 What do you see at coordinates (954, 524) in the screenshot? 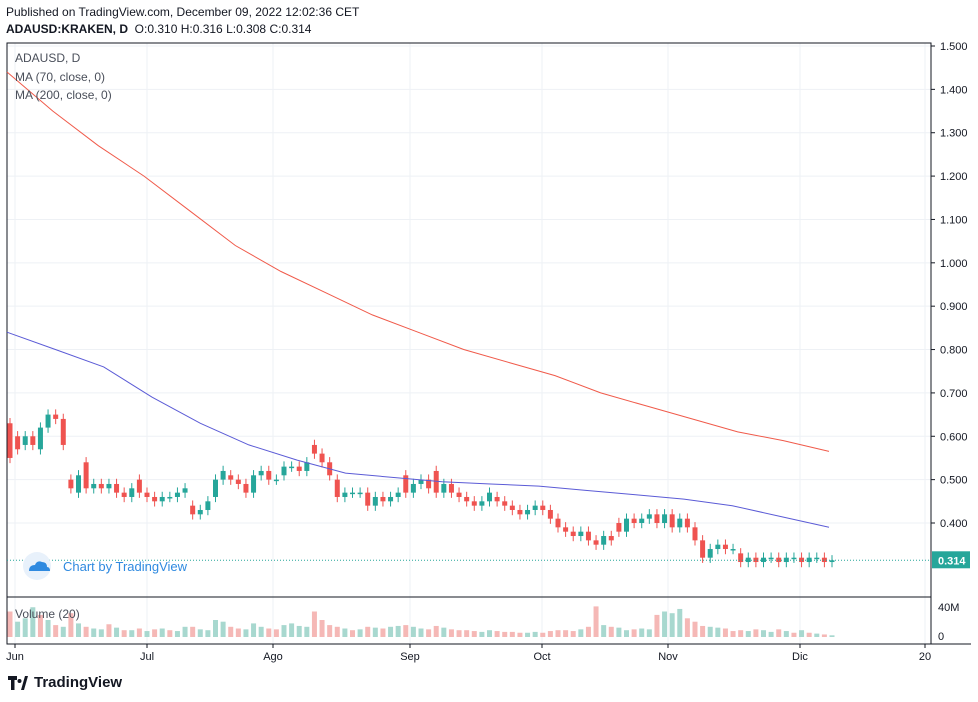
I see `y-tick-label: 0.400` at bounding box center [954, 524].